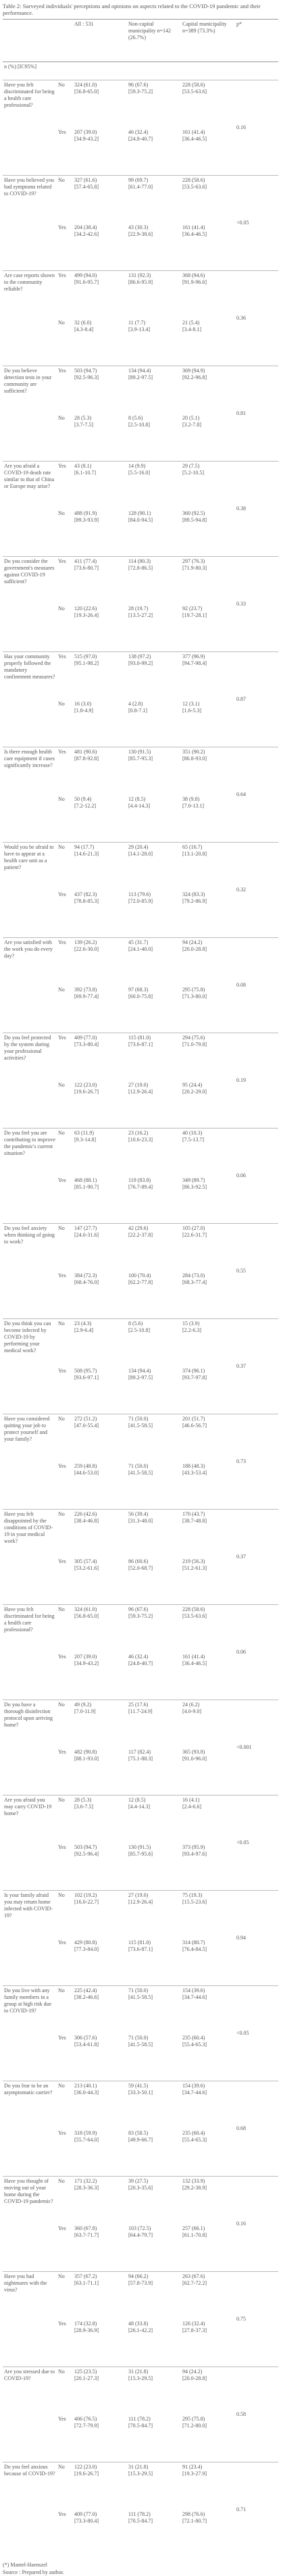  I want to click on value-cell: 96 (67.6) [59.3-75.2], so click(154, 104).